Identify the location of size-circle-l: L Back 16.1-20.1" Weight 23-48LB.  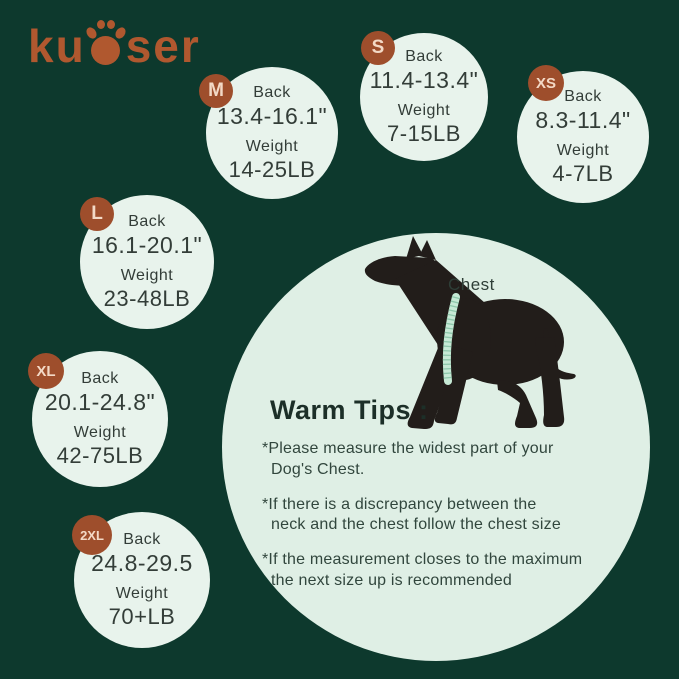
(147, 262).